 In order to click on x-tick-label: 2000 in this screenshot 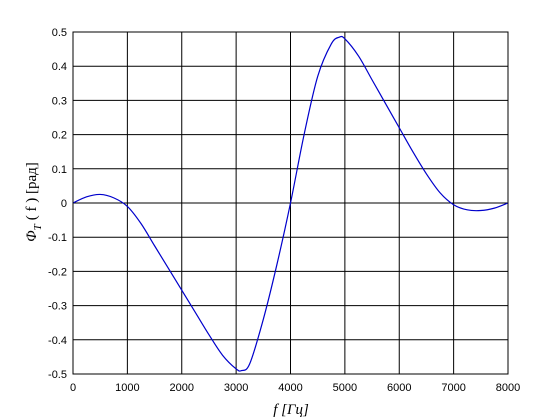, I will do `click(182, 388)`.